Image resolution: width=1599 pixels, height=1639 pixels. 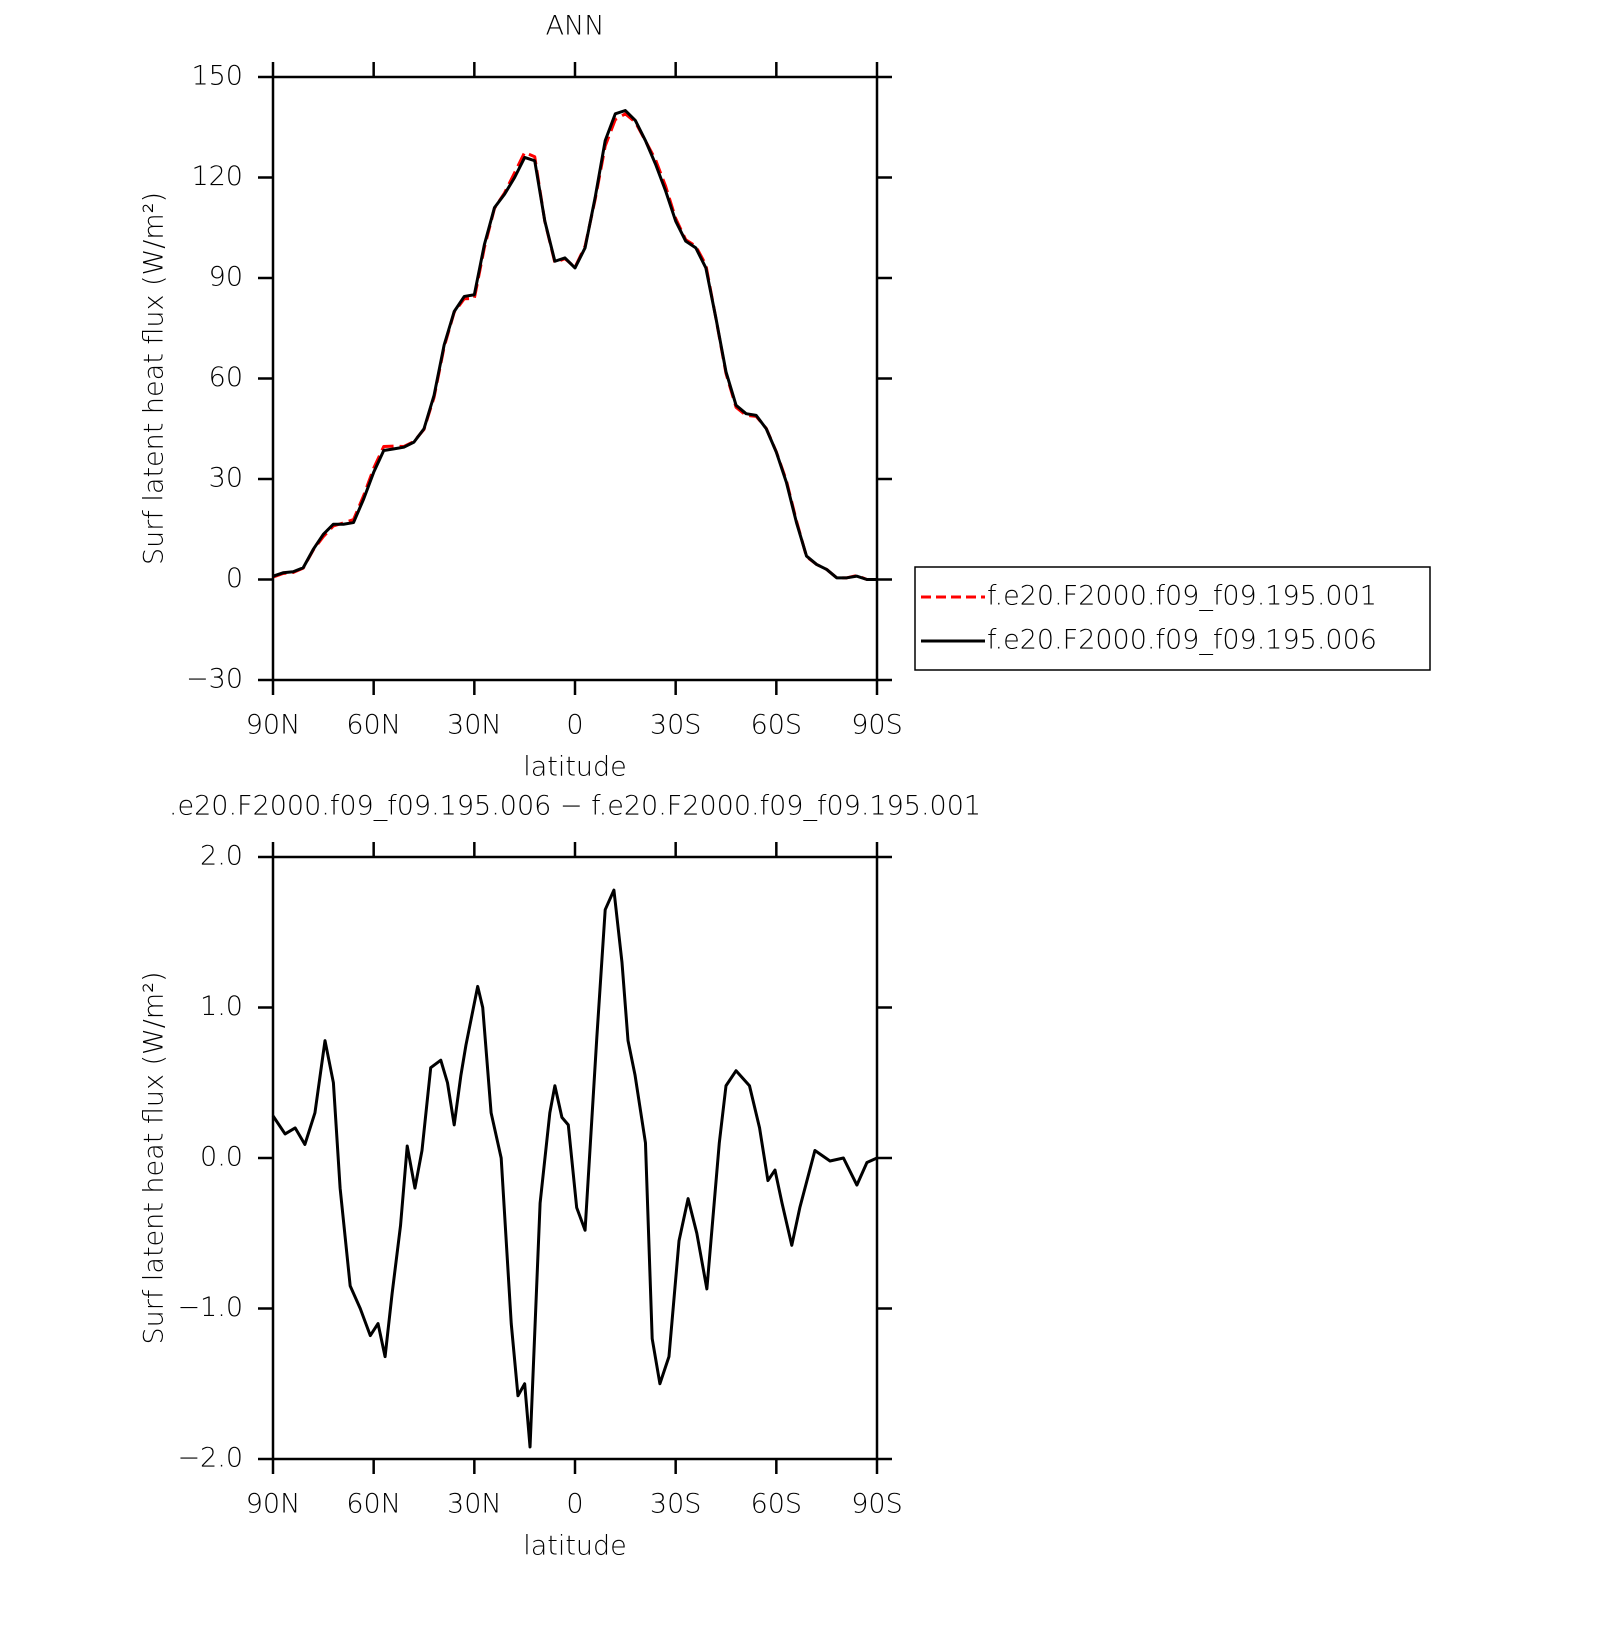 I want to click on y-tick-label: 30, so click(x=226, y=478).